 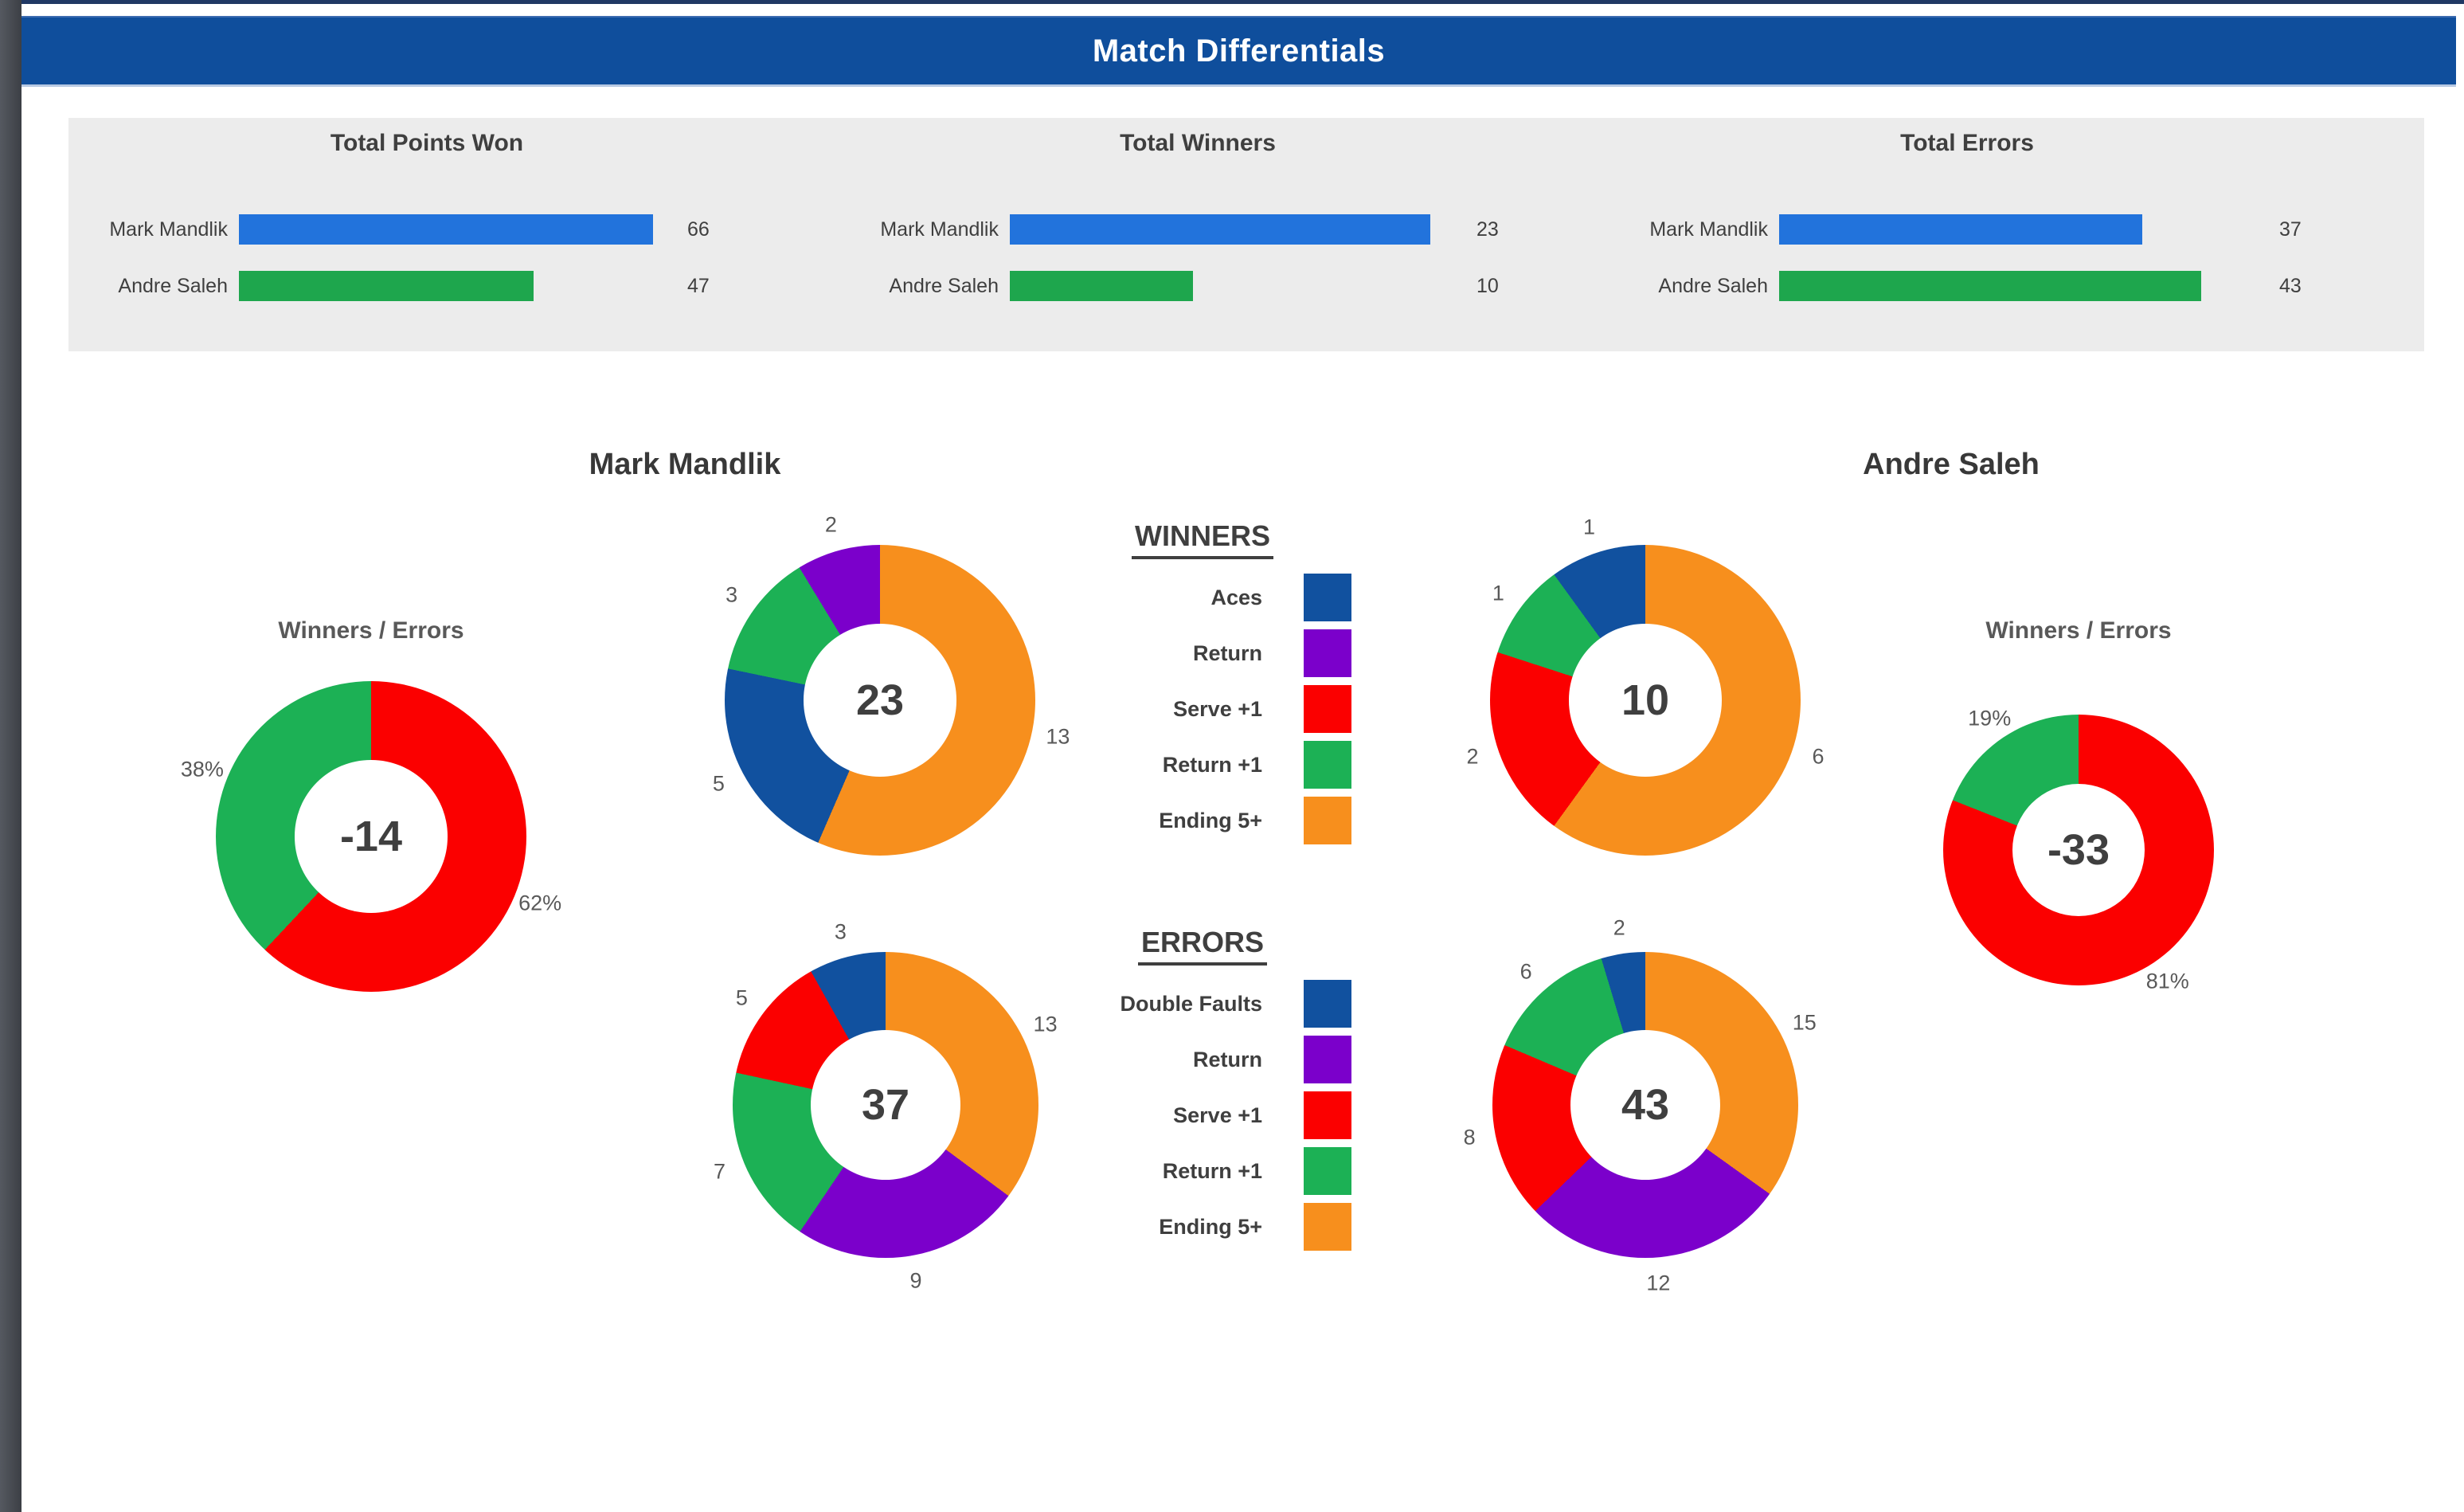 I want to click on bar-value: 23, so click(x=1487, y=229).